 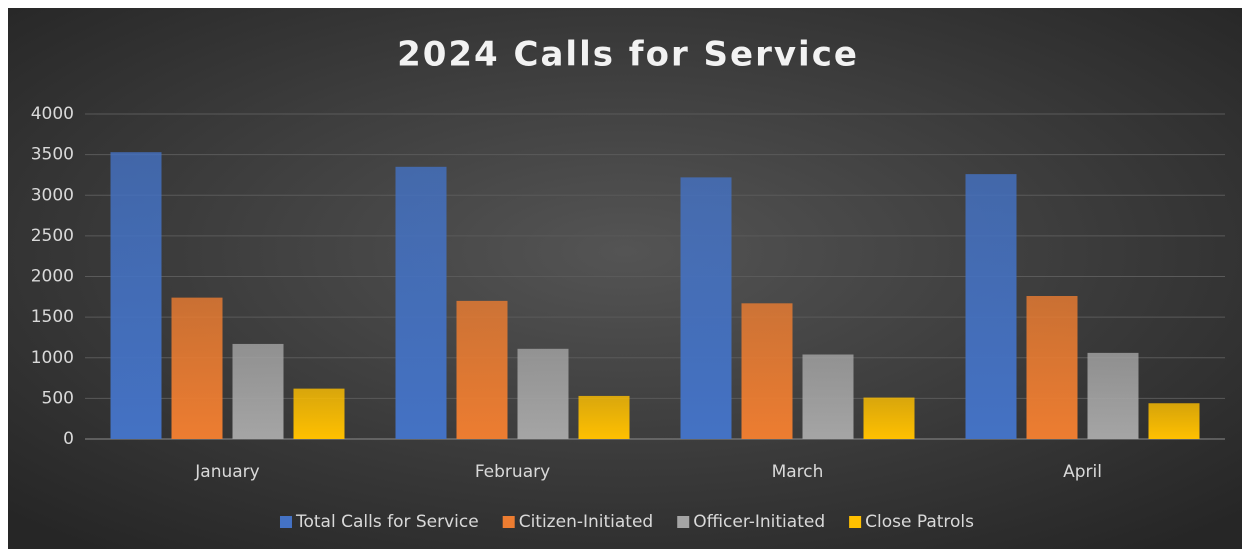 I want to click on y-tick-label: 3500, so click(x=52, y=155).